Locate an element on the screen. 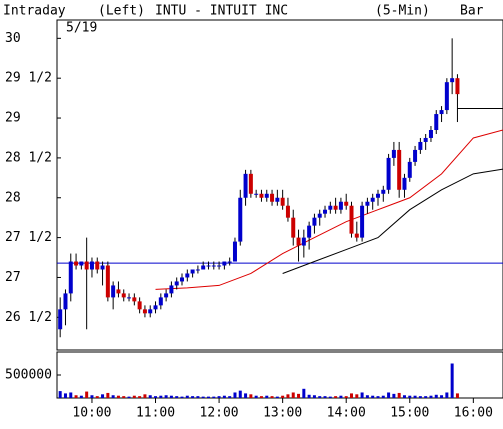 Image resolution: width=503 pixels, height=429 pixels. x-tick-label: 14:00 is located at coordinates (346, 413).